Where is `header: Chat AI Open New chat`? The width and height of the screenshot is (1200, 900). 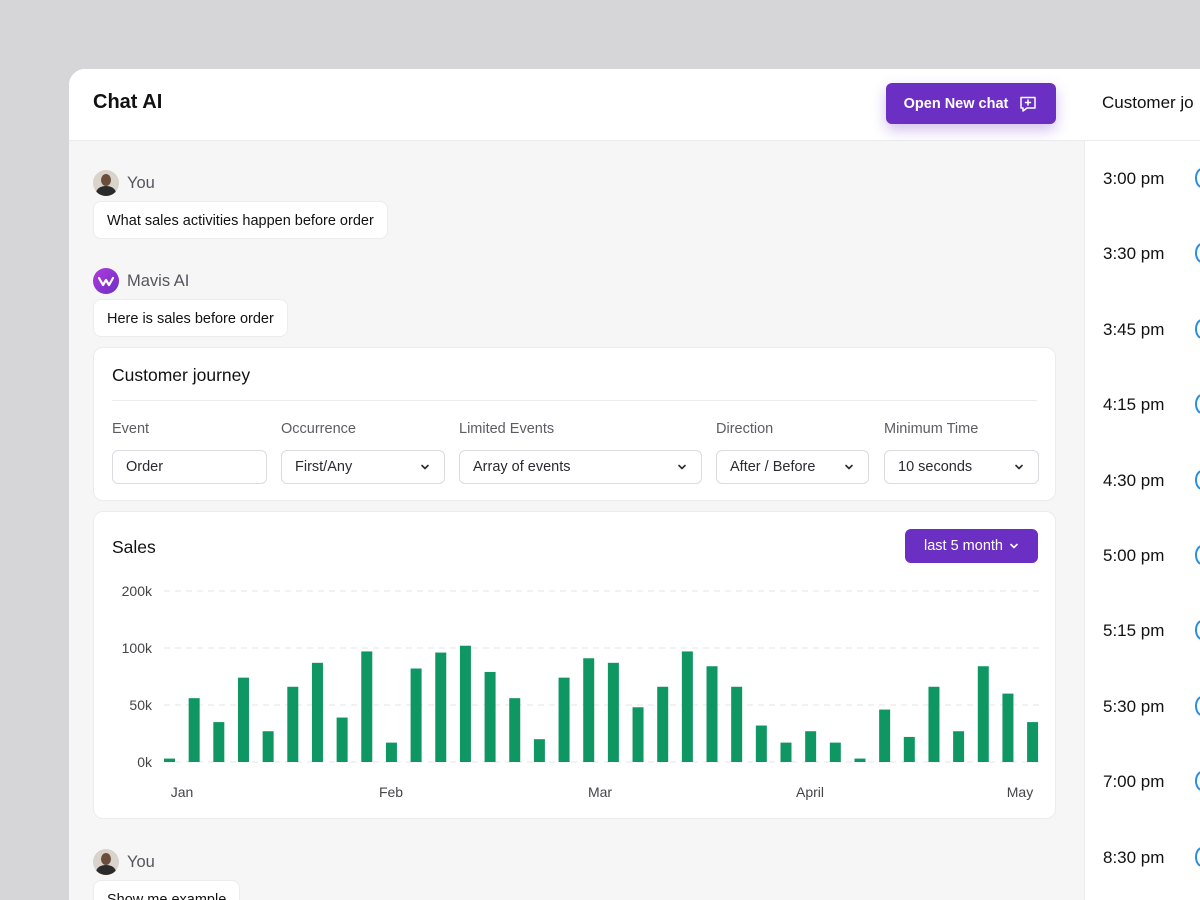 header: Chat AI Open New chat is located at coordinates (576, 105).